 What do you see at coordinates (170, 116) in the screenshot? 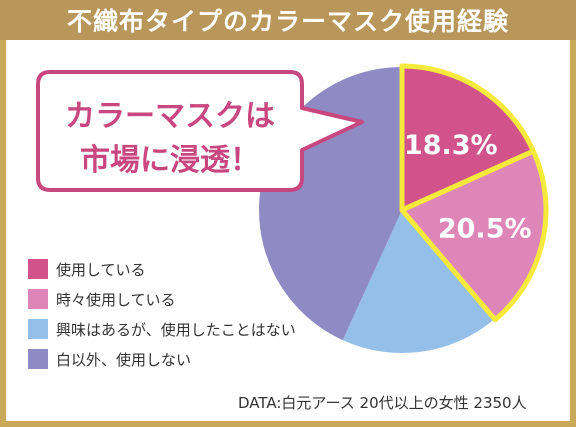
I see `callout-line-1: カラーマスクは` at bounding box center [170, 116].